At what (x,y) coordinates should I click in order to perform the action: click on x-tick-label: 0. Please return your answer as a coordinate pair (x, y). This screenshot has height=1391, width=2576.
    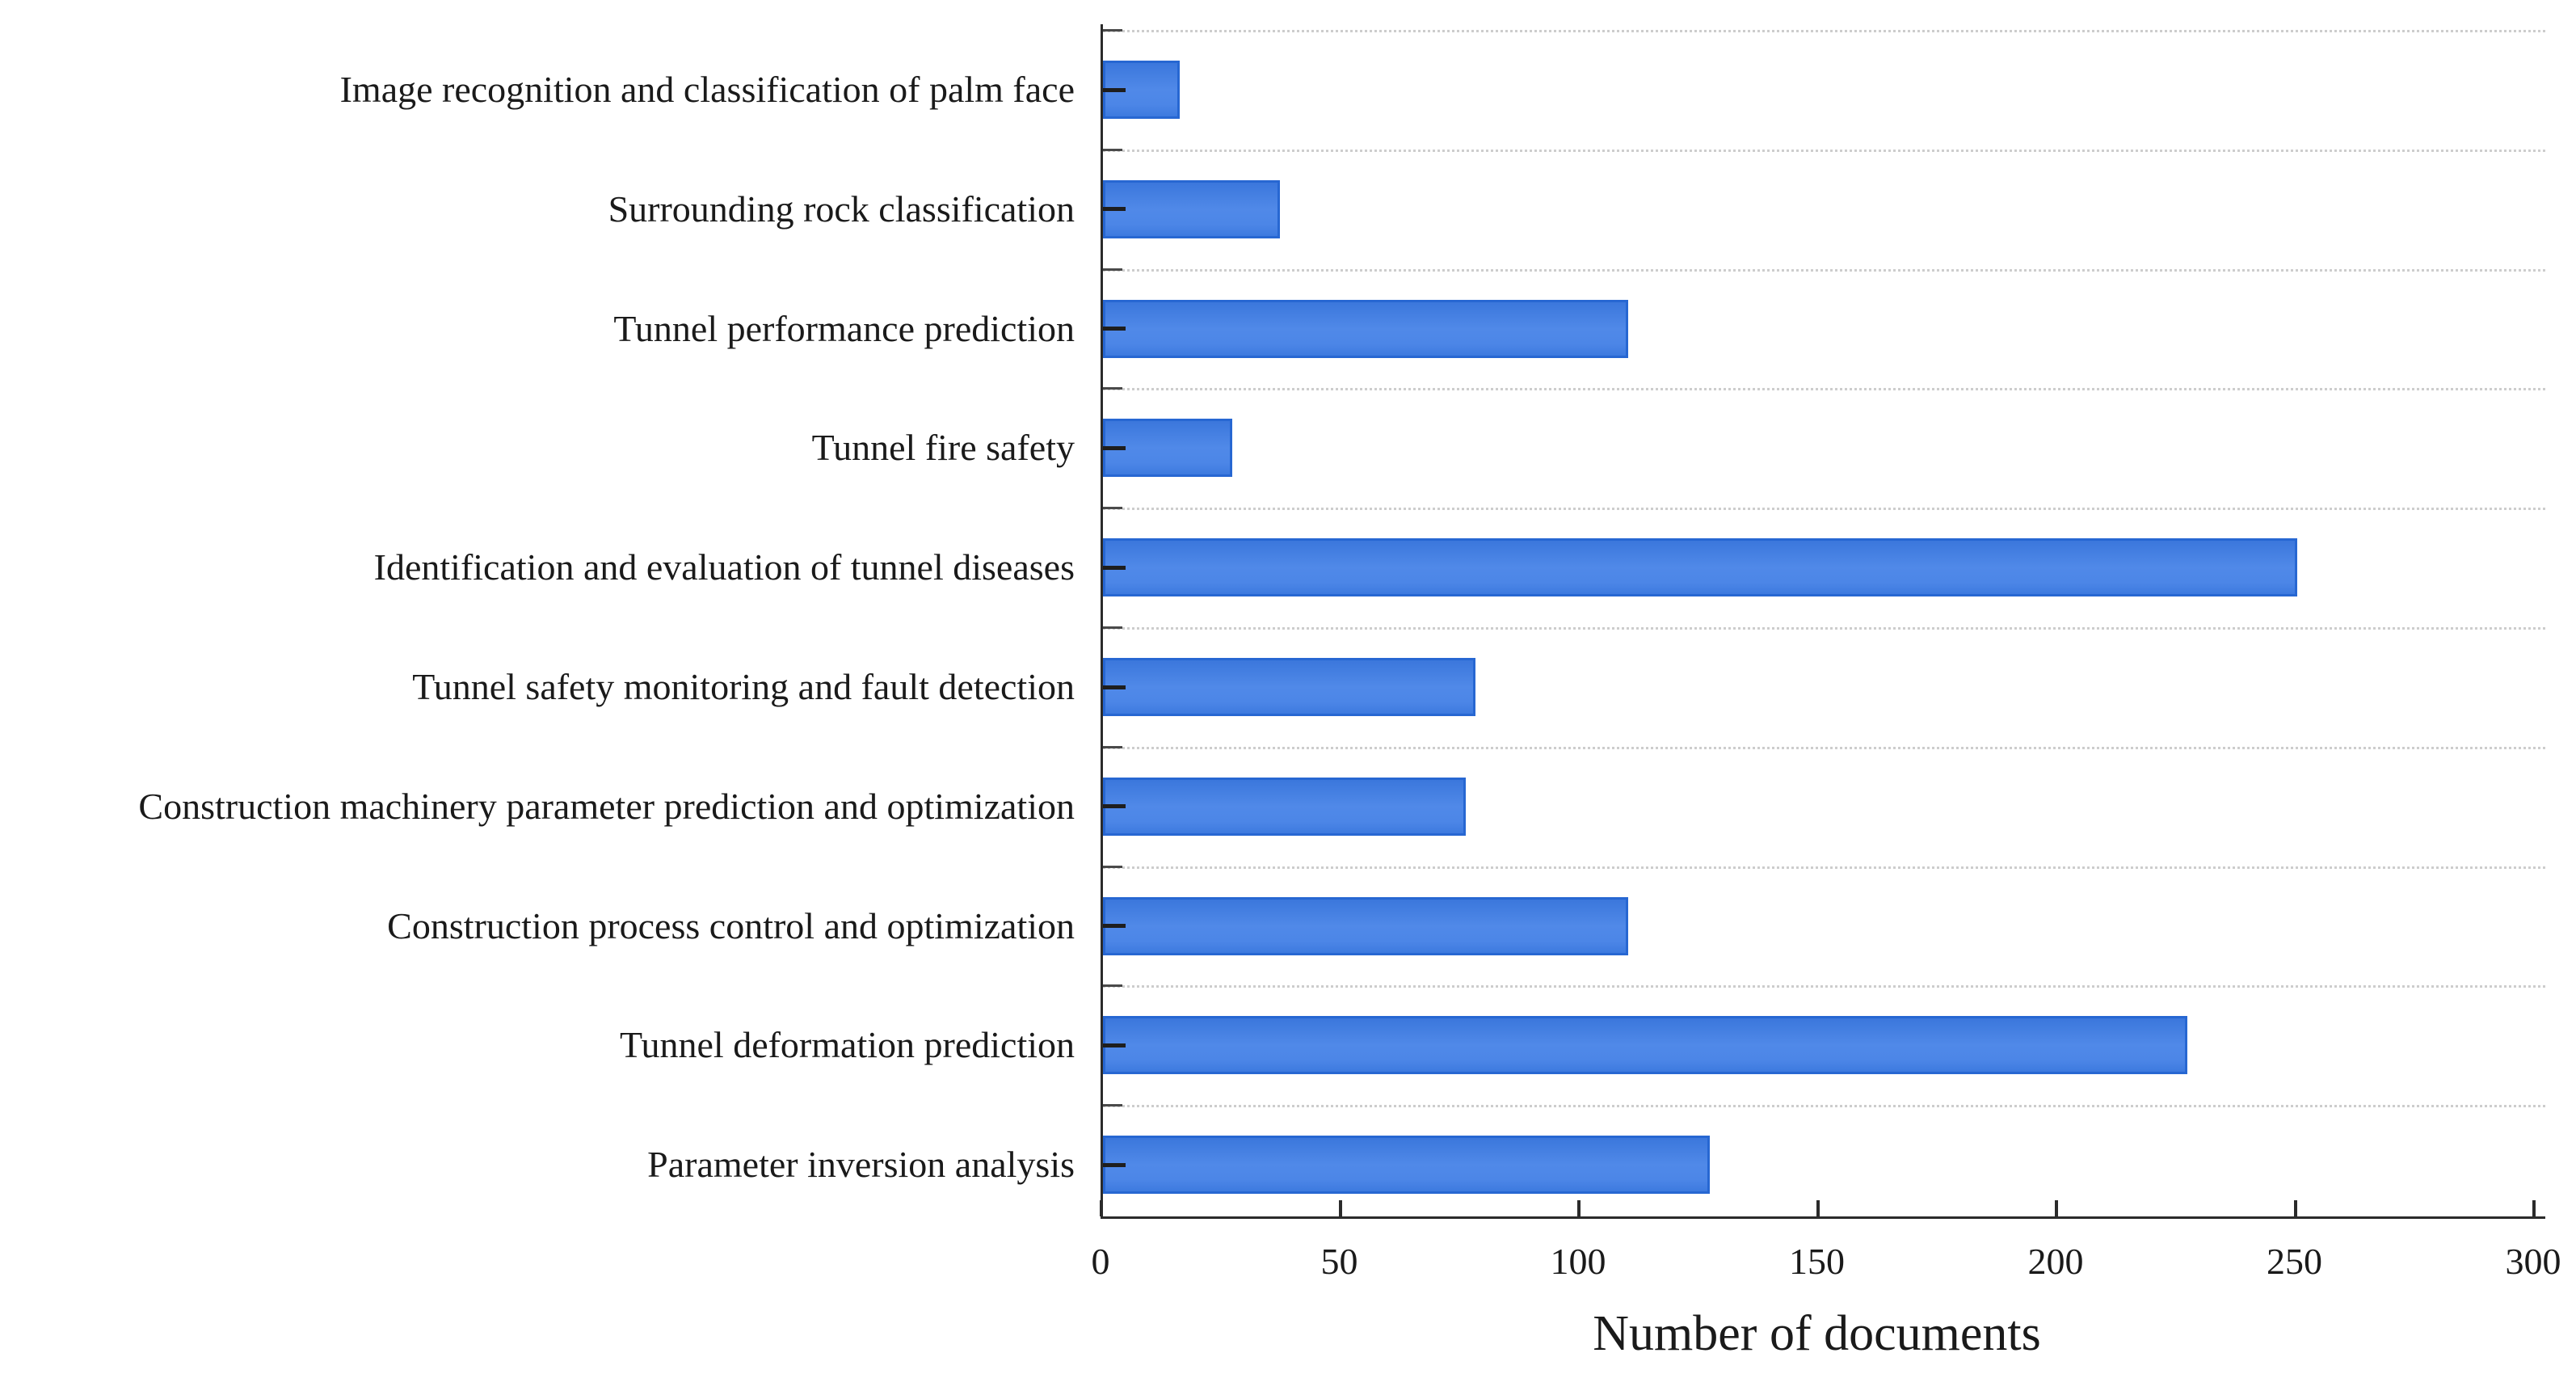
    Looking at the image, I should click on (1100, 1261).